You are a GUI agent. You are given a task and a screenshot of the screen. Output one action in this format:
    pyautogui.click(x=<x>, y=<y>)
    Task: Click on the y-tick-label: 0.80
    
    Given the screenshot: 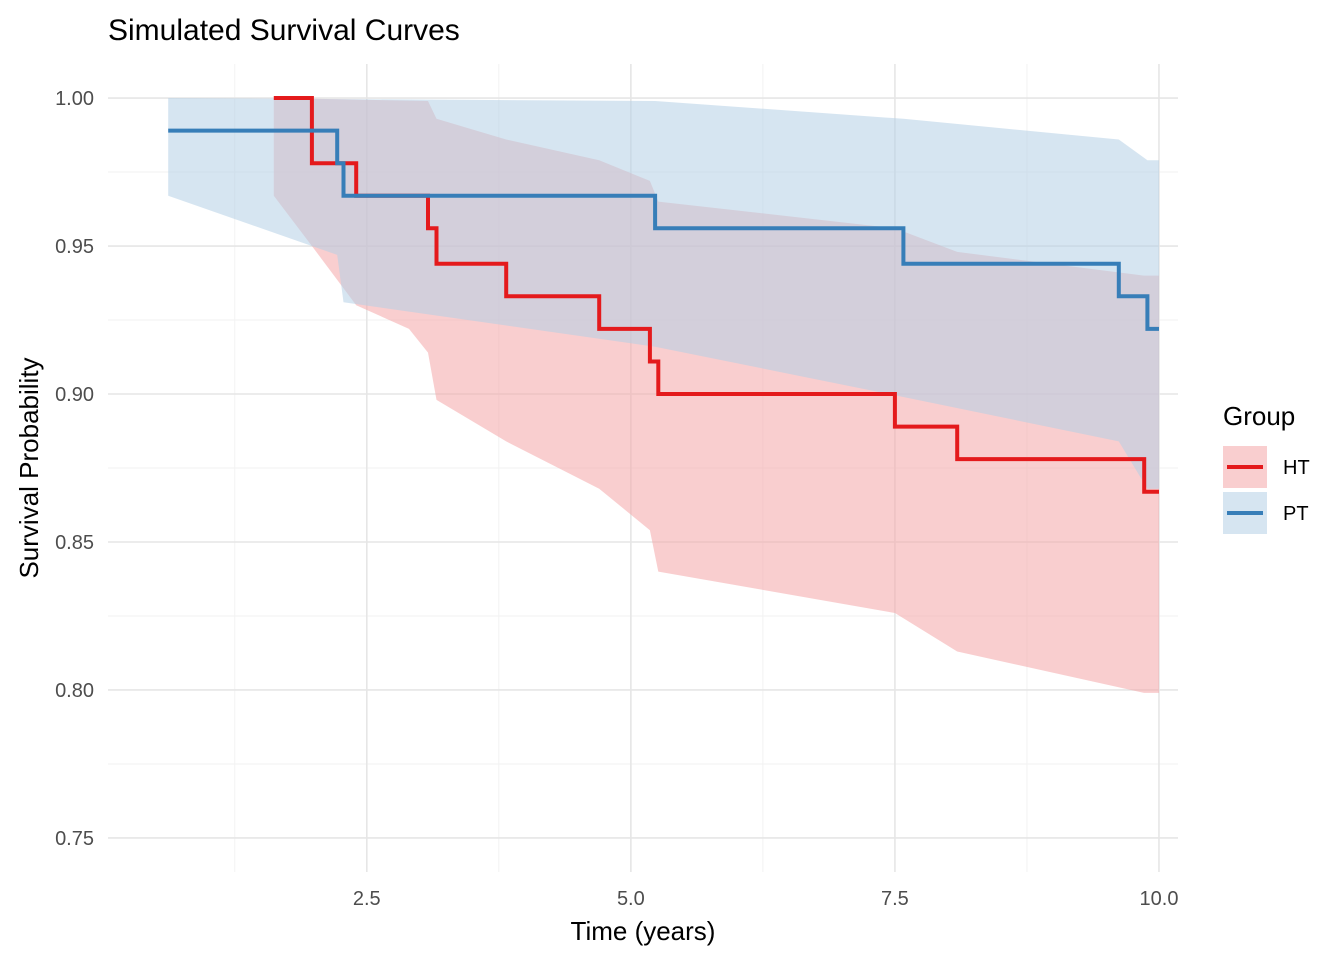 What is the action you would take?
    pyautogui.click(x=74, y=691)
    